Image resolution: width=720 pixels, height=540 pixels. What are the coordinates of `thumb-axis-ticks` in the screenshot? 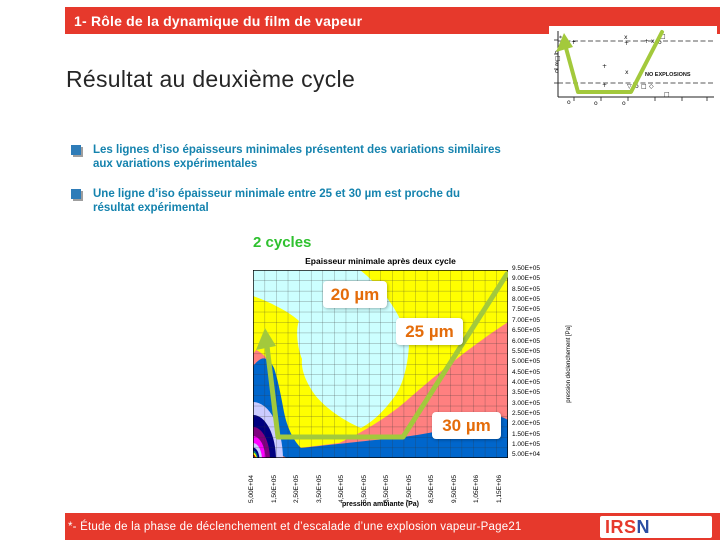 It's located at (631, 70).